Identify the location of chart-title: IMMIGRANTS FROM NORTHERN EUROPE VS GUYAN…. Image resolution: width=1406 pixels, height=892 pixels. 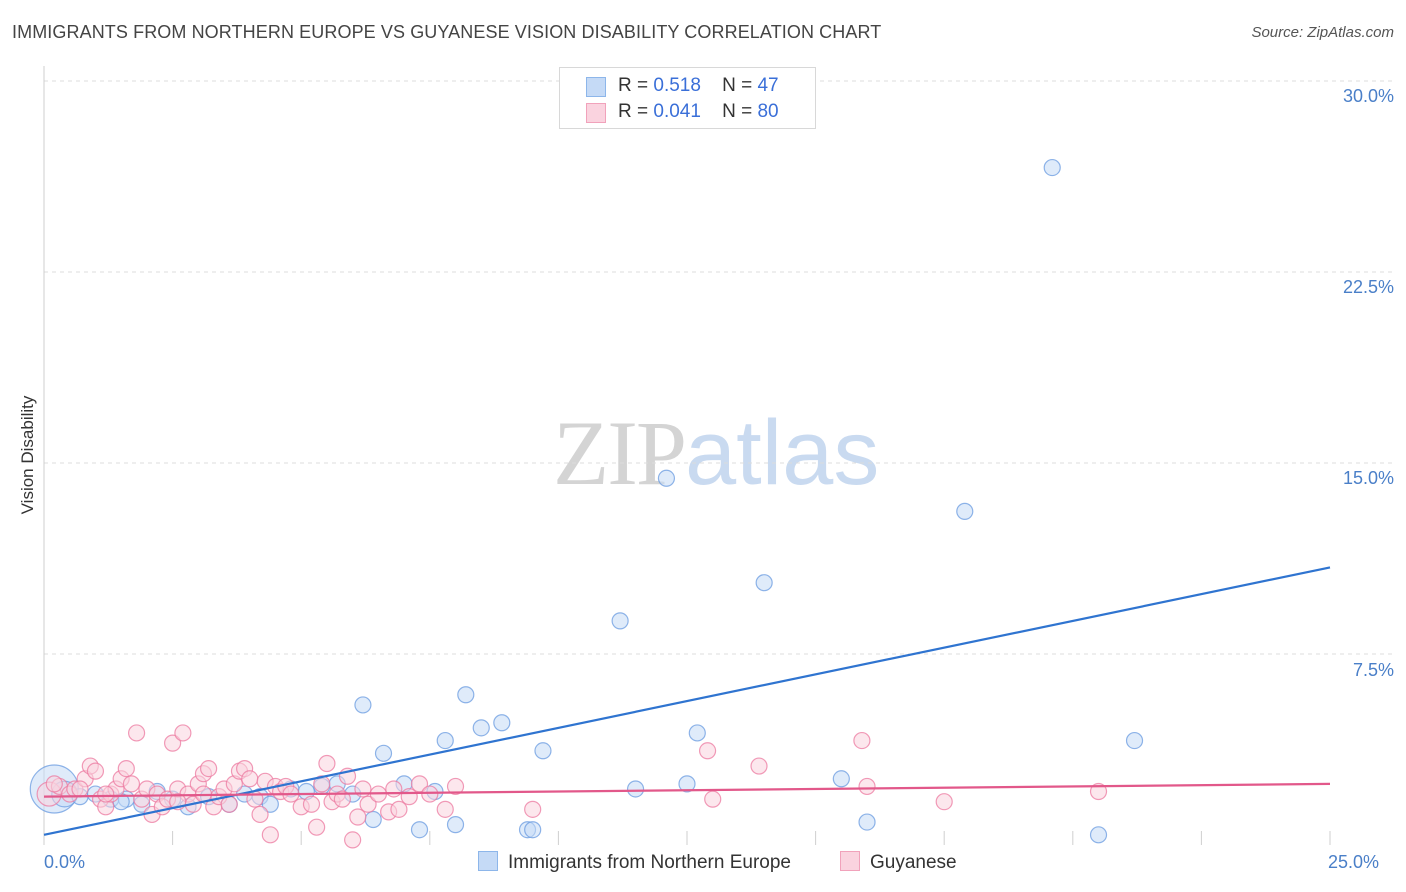
(447, 32).